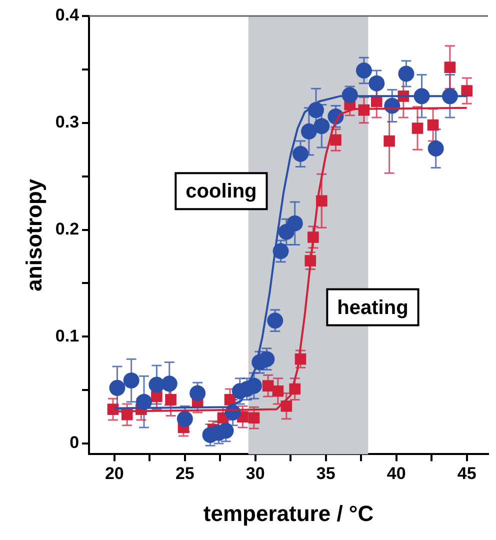 This screenshot has height=540, width=496. Describe the element at coordinates (75, 442) in the screenshot. I see `y-tick-label: 0` at that location.